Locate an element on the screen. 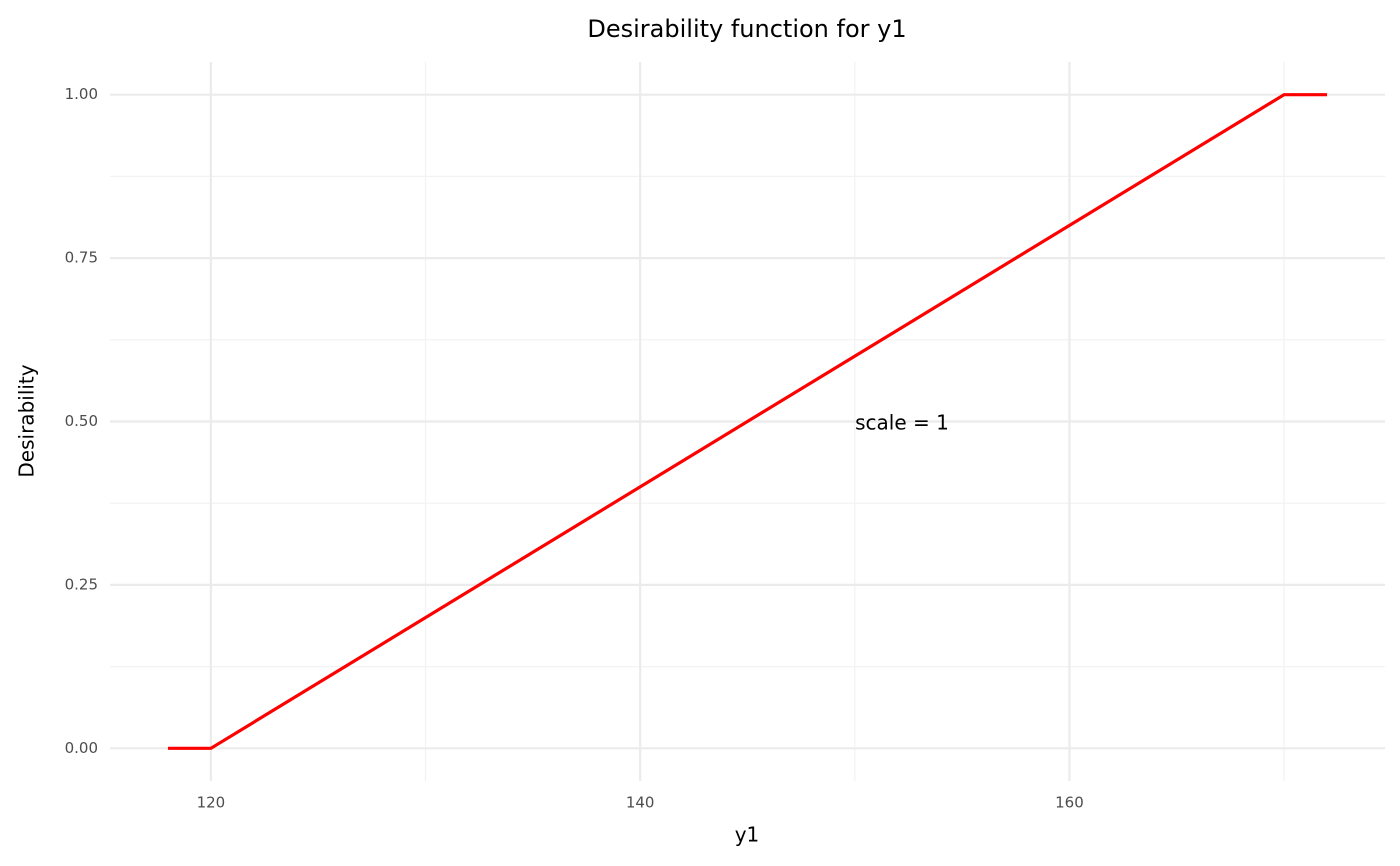 This screenshot has height=866, width=1400. y-axis-title: Desirability is located at coordinates (27, 420).